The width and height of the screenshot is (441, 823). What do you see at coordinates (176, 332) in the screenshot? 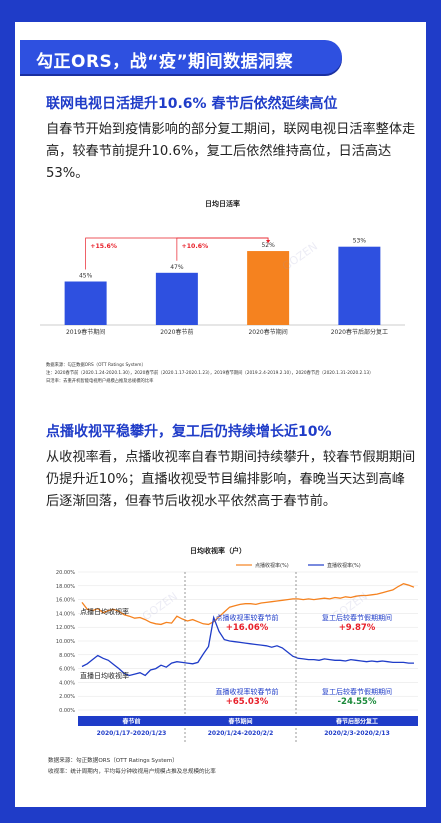
I see `x-tick-label: 2020春节前` at bounding box center [176, 332].